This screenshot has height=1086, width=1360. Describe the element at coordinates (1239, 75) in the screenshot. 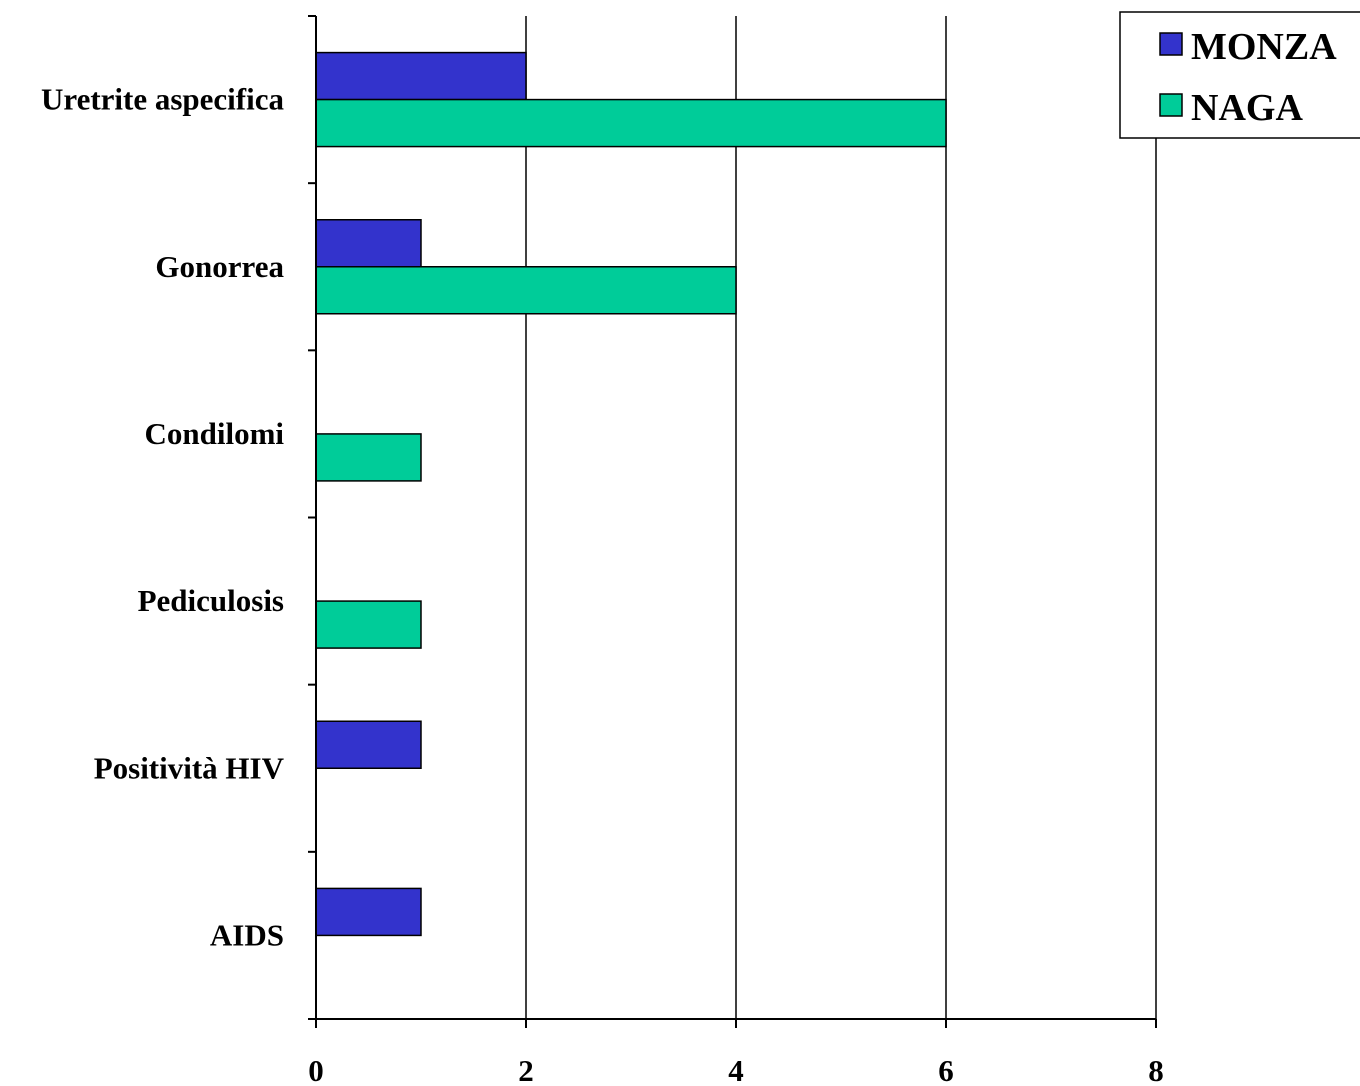

I see `legend: MONZA NAGA` at that location.